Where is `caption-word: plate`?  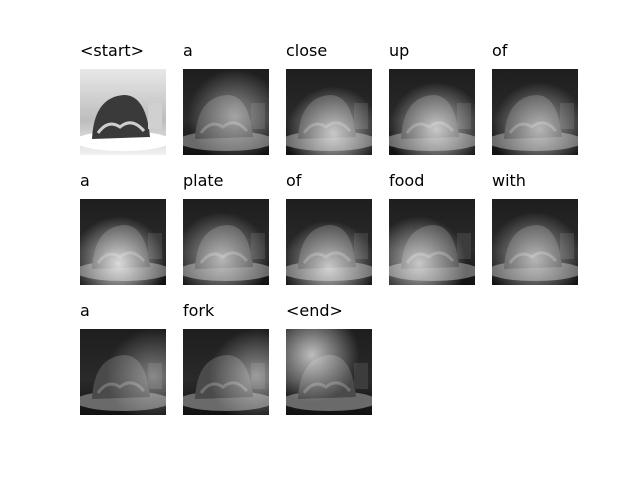 caption-word: plate is located at coordinates (203, 180).